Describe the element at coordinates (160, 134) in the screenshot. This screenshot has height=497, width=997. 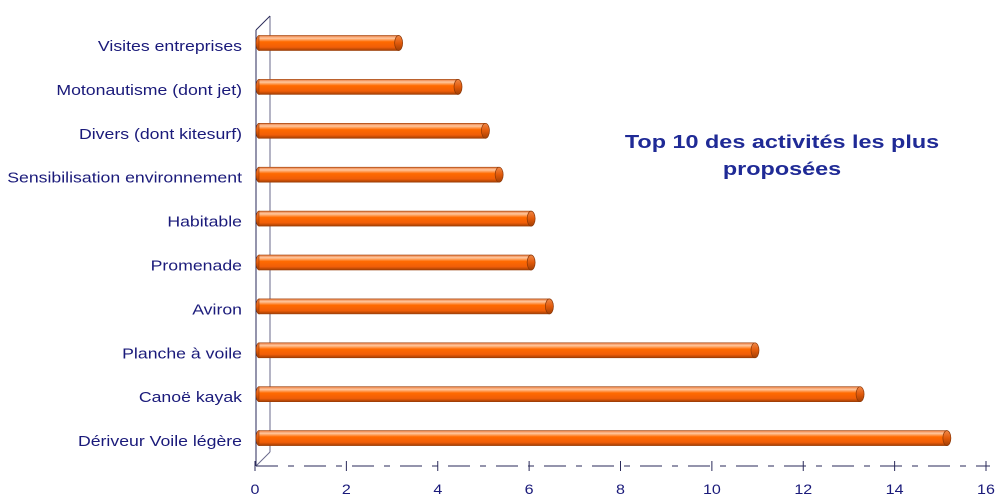
I see `category-label: Divers (dont kitesurf)` at that location.